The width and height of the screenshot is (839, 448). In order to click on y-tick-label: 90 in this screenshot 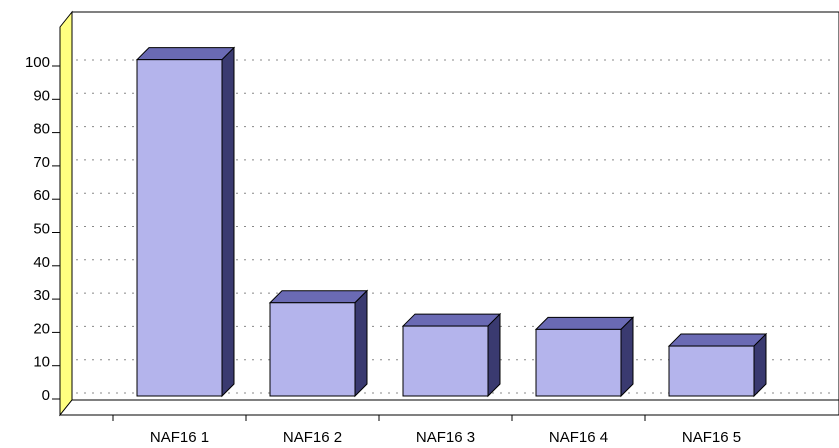, I will do `click(41, 95)`.